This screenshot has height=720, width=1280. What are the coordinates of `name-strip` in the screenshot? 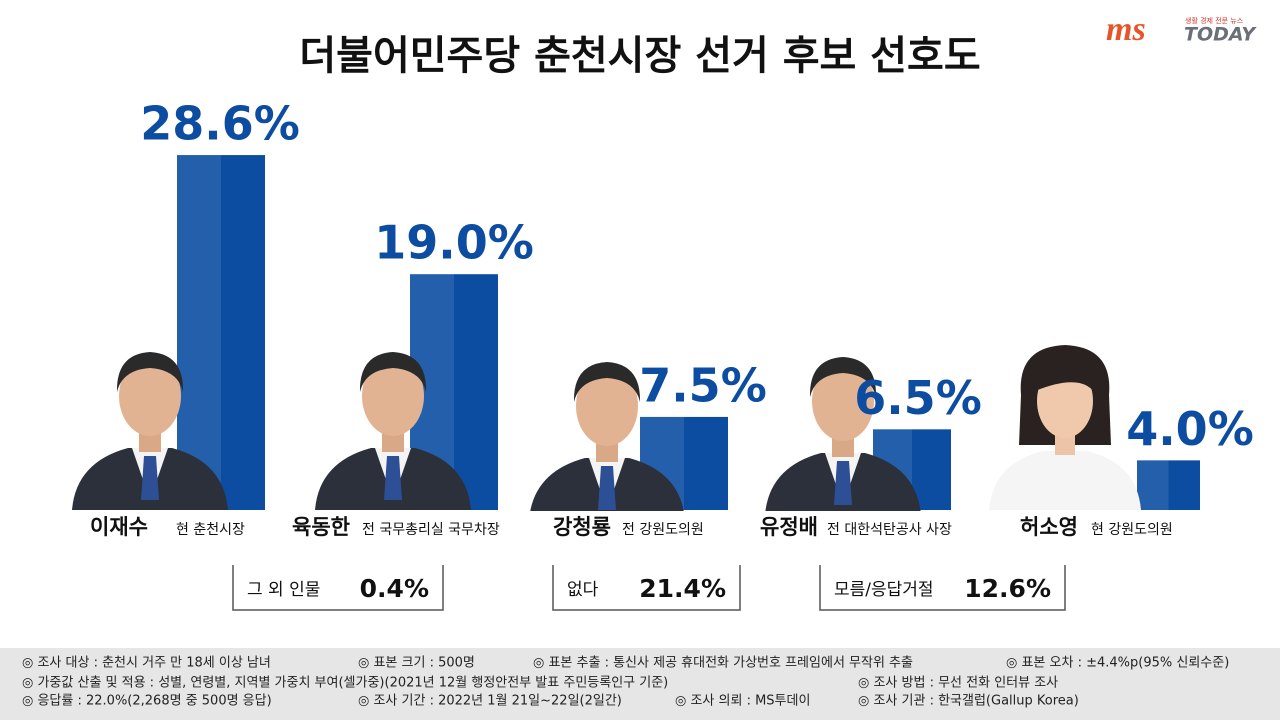 It's located at (624, 528).